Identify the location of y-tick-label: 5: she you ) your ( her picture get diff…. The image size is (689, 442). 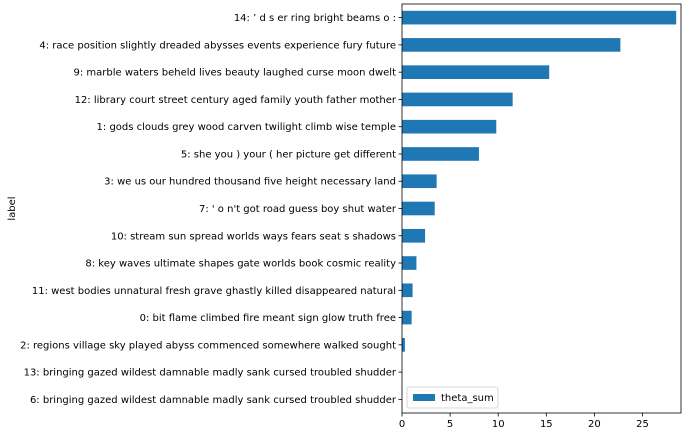
(288, 154).